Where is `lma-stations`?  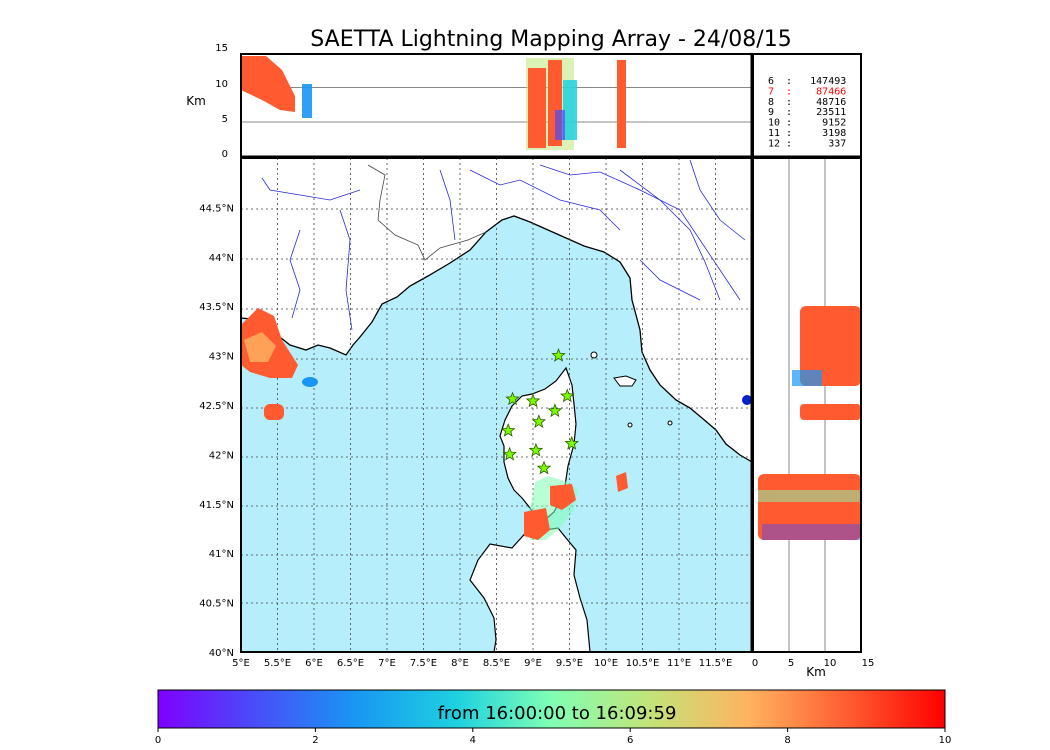 lma-stations is located at coordinates (539, 411).